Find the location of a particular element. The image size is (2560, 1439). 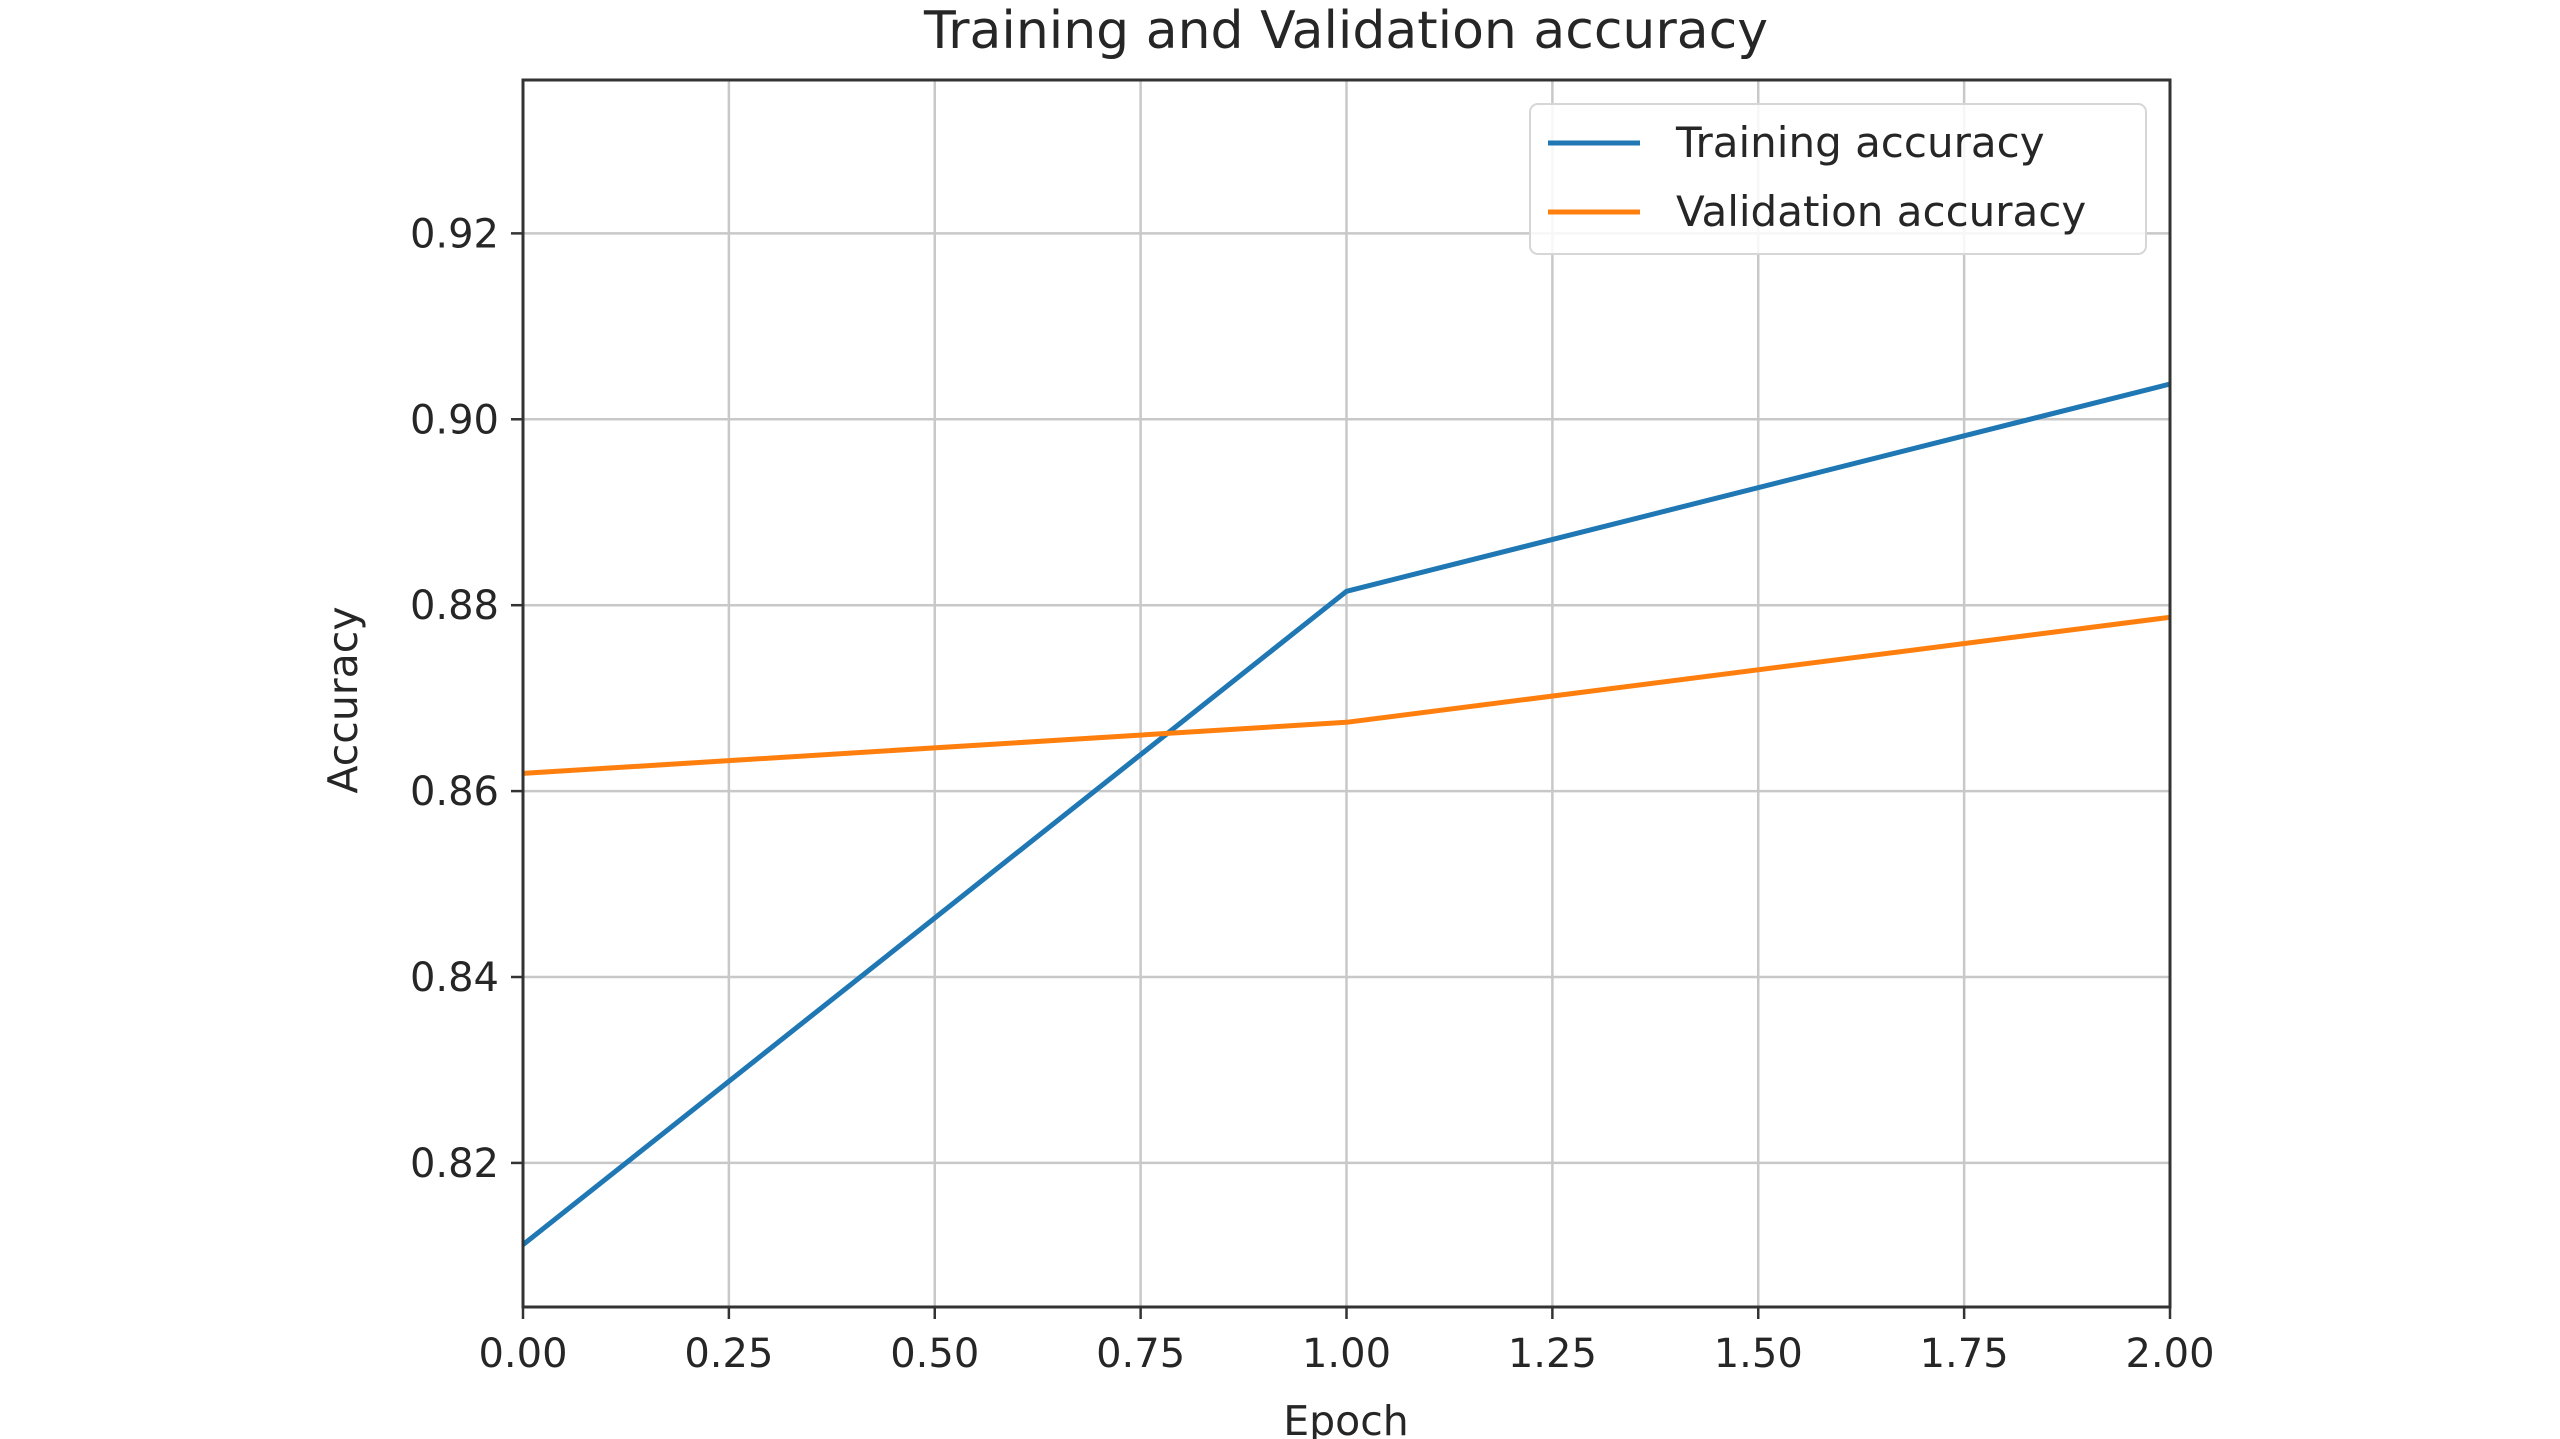

legend-label-validation: Validation accuracy is located at coordinates (1881, 211).